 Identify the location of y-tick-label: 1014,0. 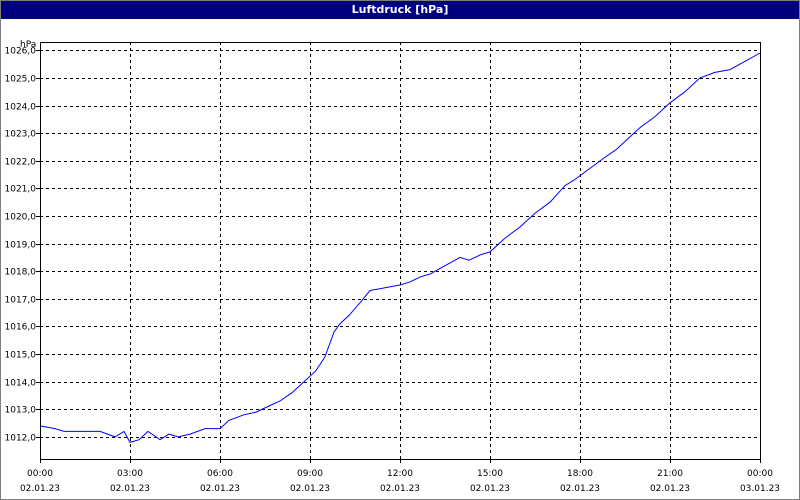
(21, 384).